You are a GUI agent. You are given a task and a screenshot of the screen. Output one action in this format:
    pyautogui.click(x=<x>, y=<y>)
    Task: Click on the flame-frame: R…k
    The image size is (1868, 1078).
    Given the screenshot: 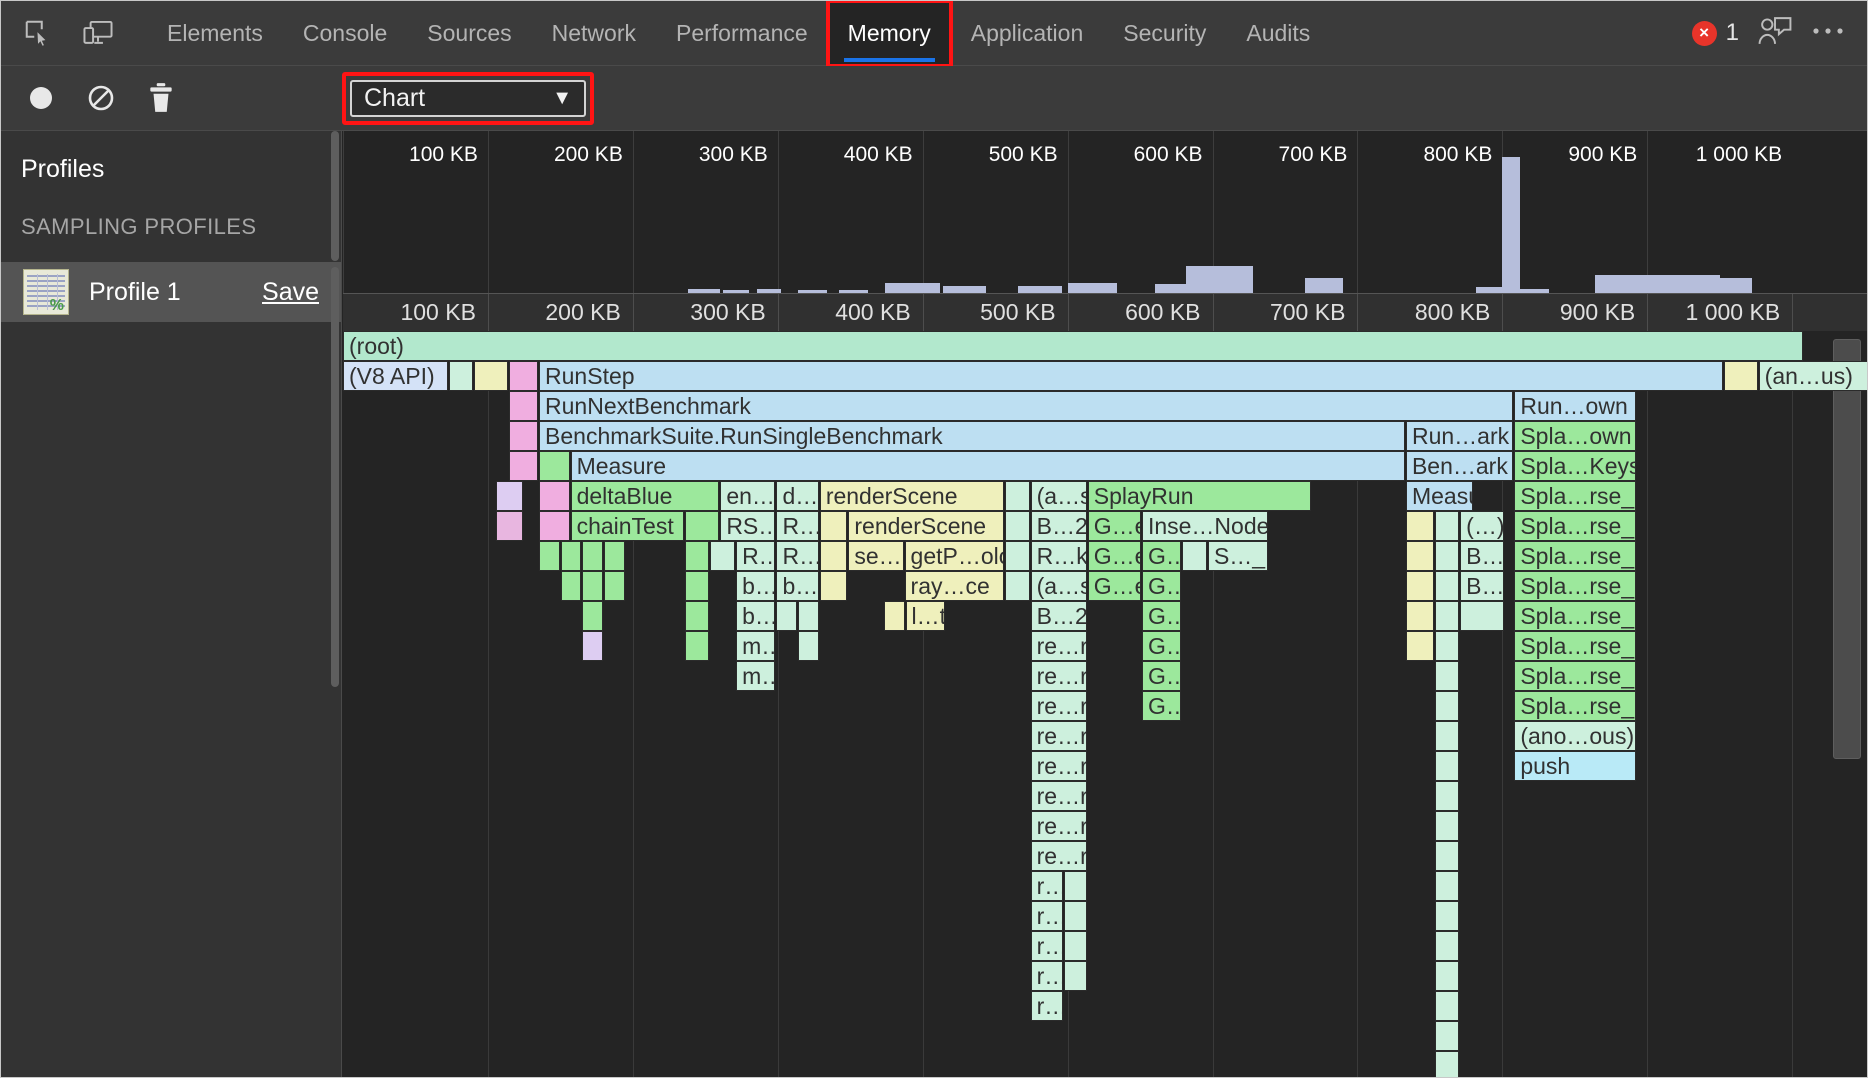 What is the action you would take?
    pyautogui.click(x=1058, y=556)
    